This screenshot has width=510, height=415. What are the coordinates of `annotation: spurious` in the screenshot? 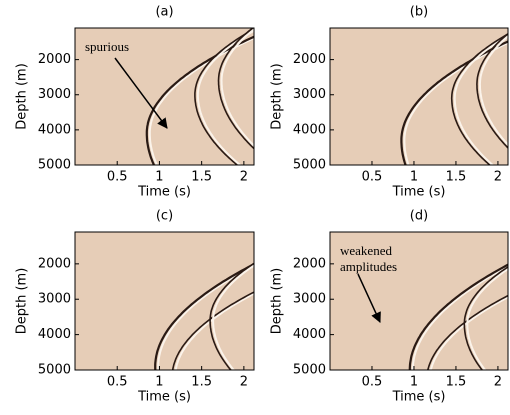 It's located at (107, 46).